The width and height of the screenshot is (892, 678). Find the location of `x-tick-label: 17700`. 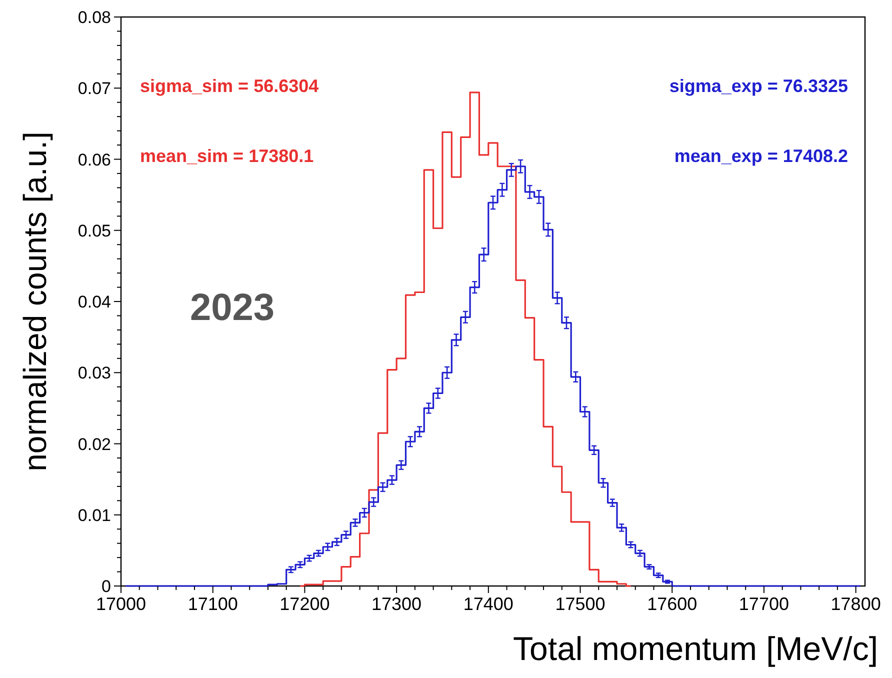

x-tick-label: 17700 is located at coordinates (763, 604).